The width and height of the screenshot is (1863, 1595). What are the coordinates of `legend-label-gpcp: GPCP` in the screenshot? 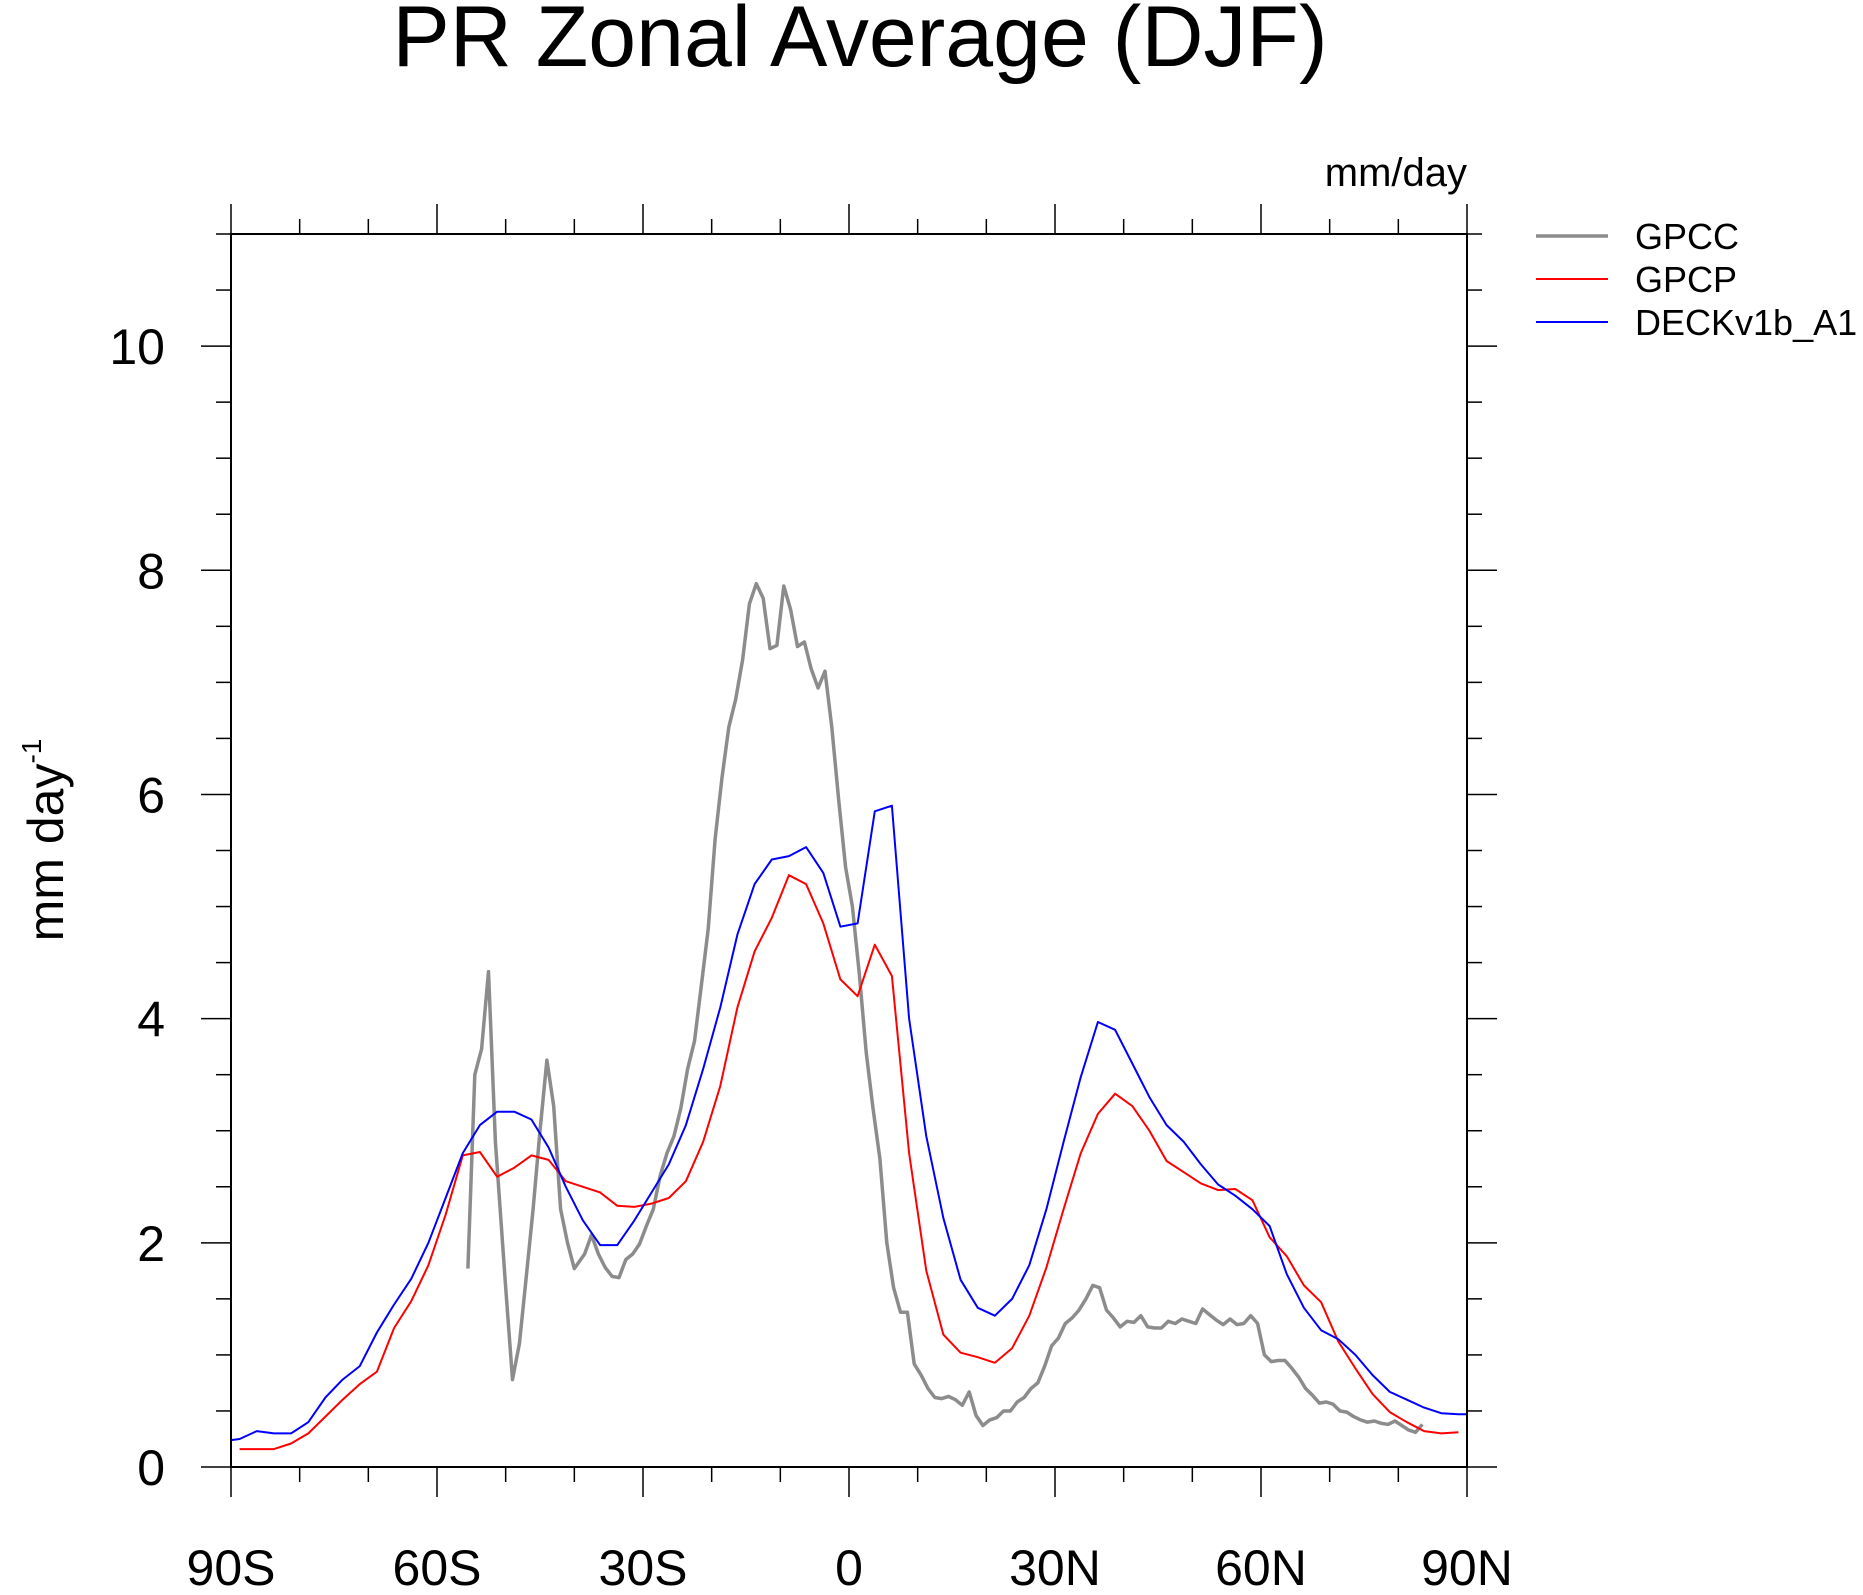 It's located at (1686, 279).